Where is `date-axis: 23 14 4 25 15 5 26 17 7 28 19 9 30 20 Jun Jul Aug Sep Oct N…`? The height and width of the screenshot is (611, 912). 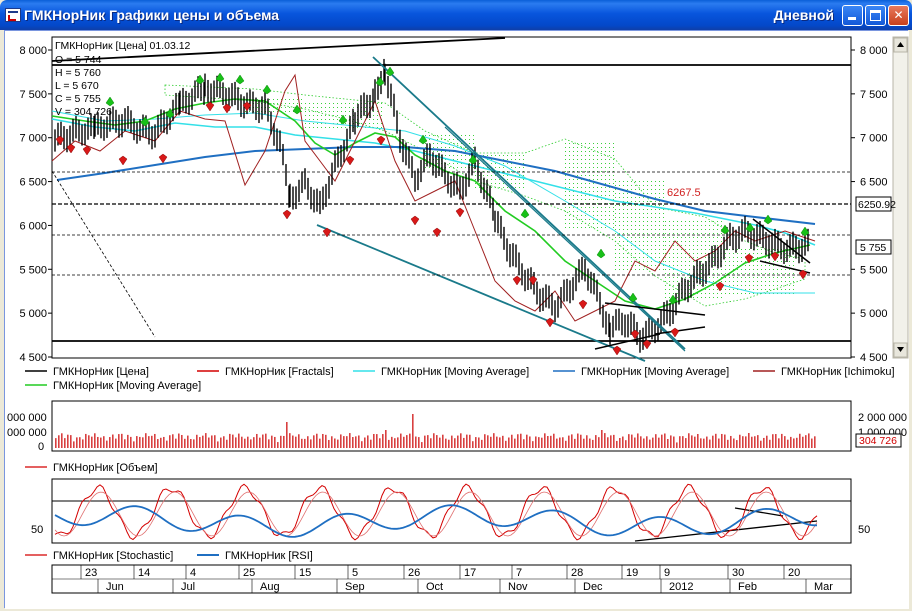 date-axis: 23 14 4 25 15 5 26 17 7 28 19 9 30 20 Jun Jul Aug Sep Oct N… is located at coordinates (451, 579).